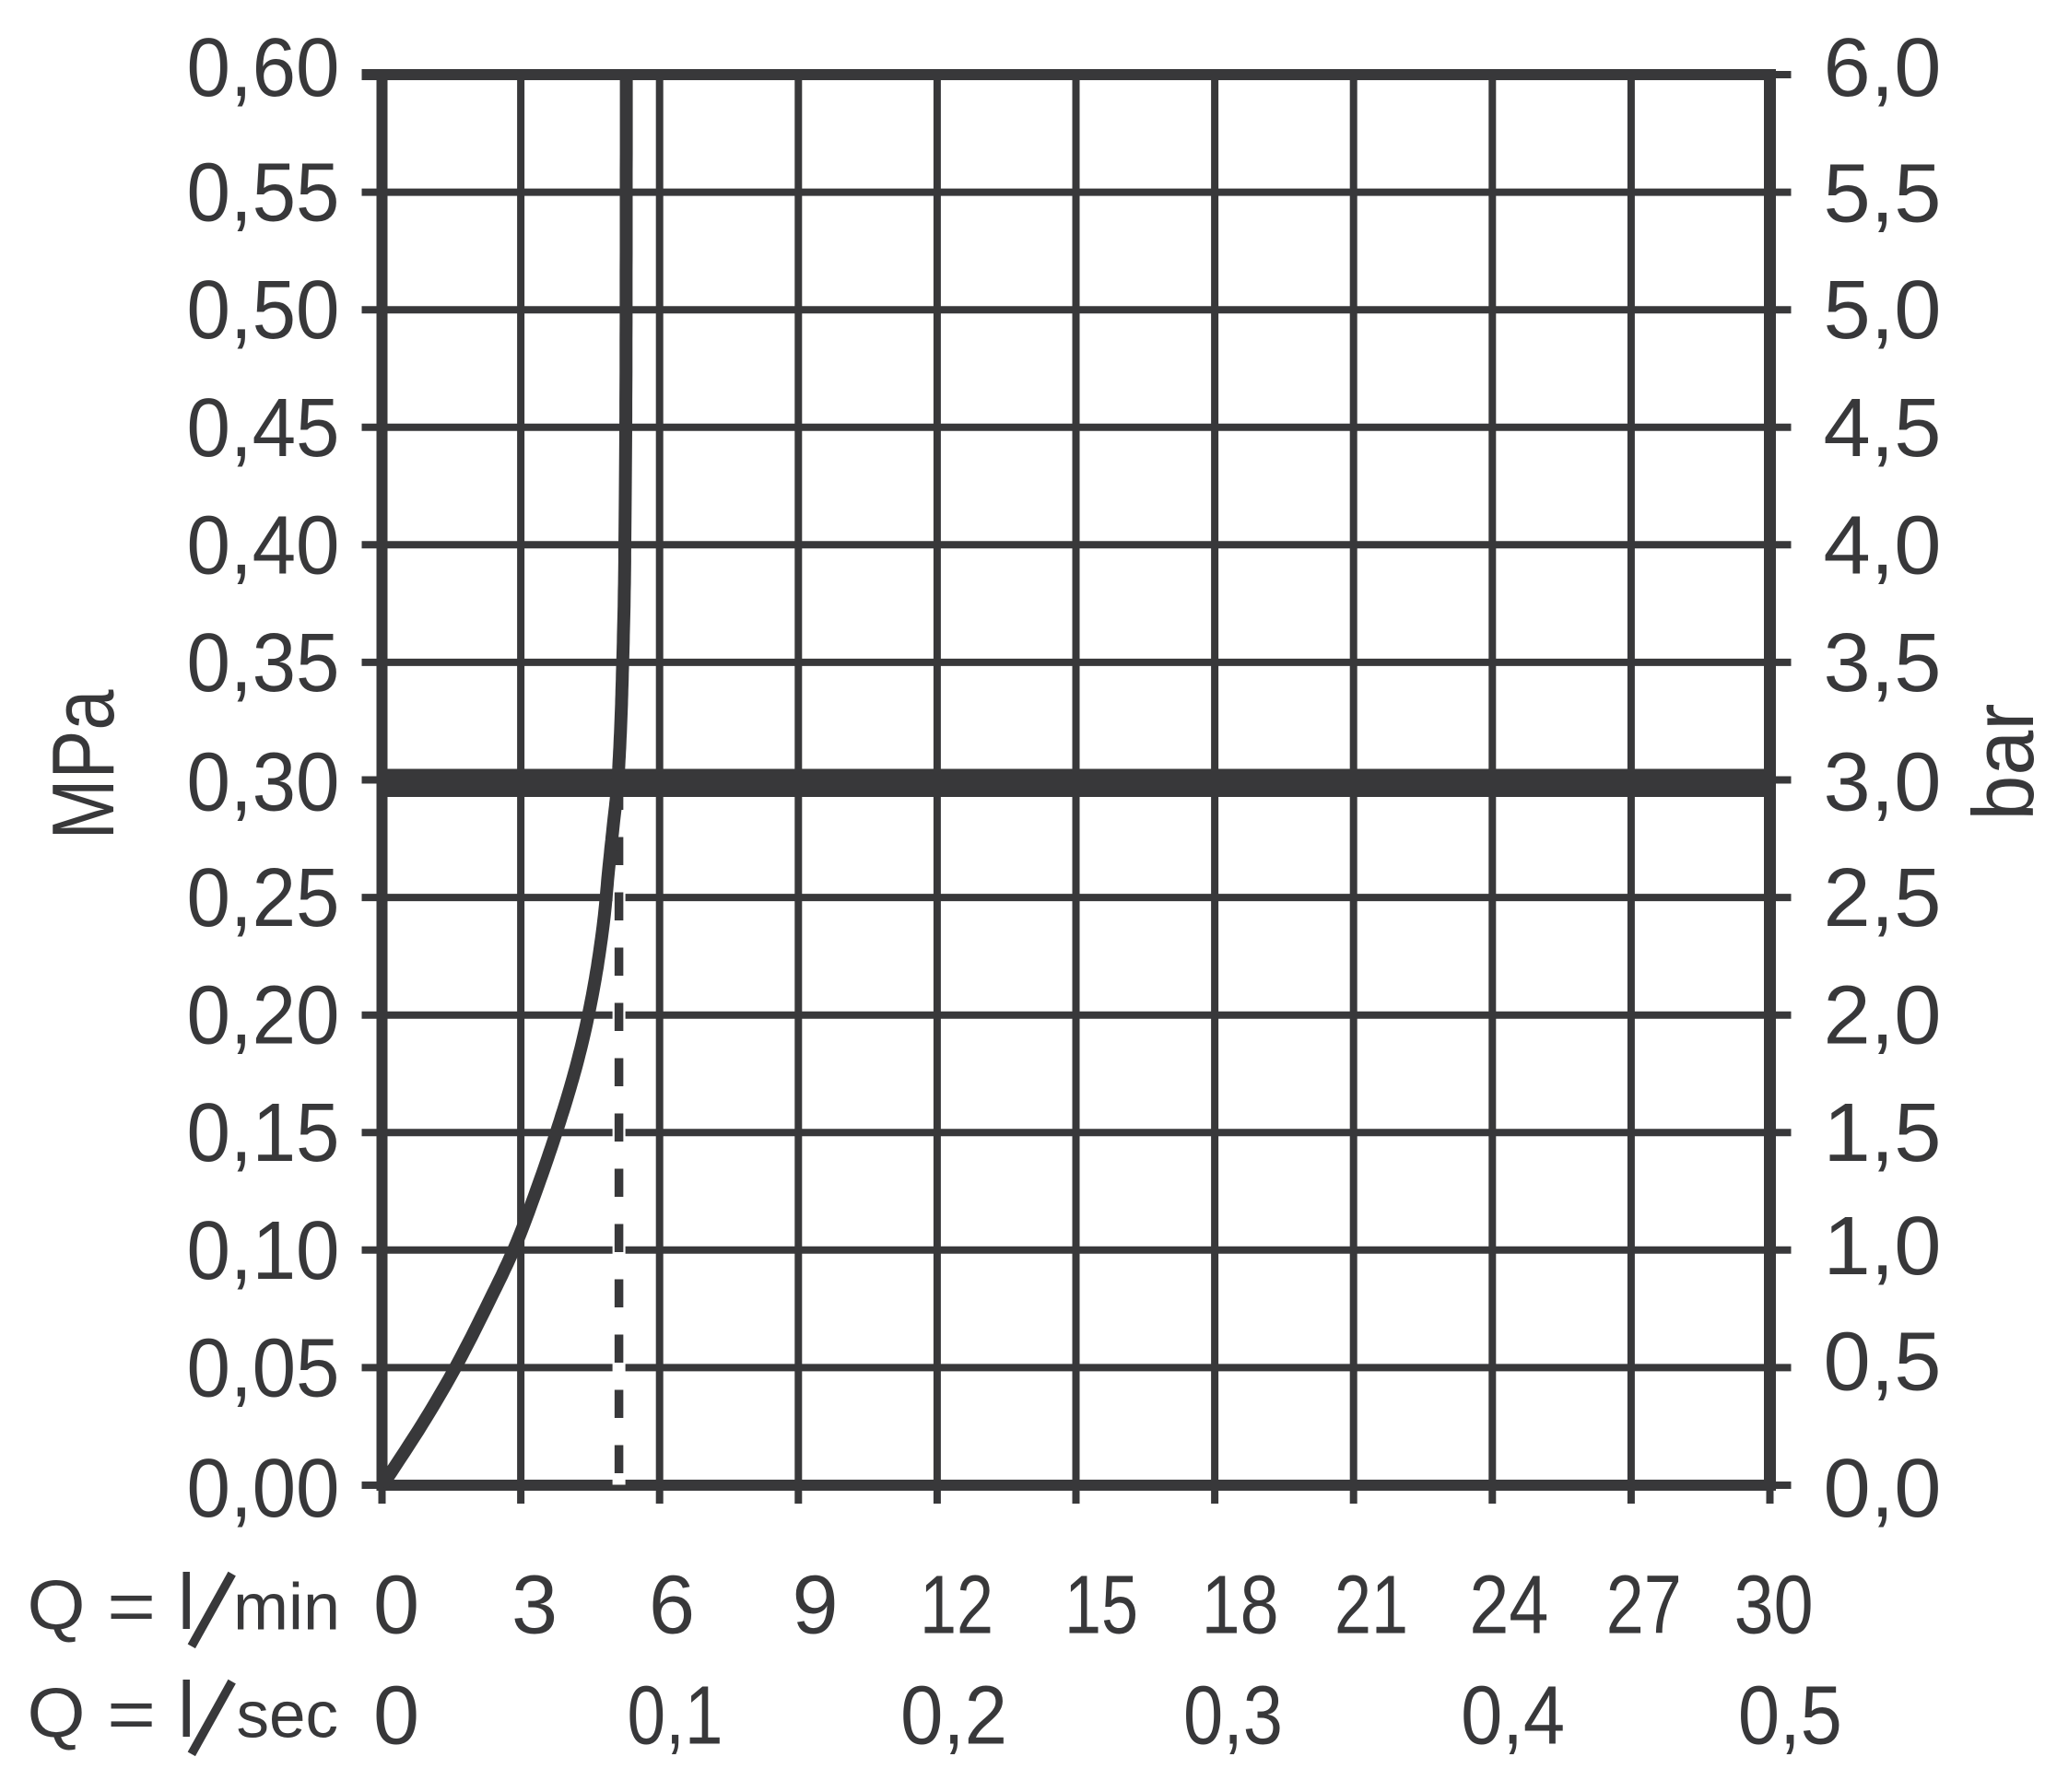 Image resolution: width=2045 pixels, height=1792 pixels. What do you see at coordinates (815, 1606) in the screenshot?
I see `svg-text: 9` at bounding box center [815, 1606].